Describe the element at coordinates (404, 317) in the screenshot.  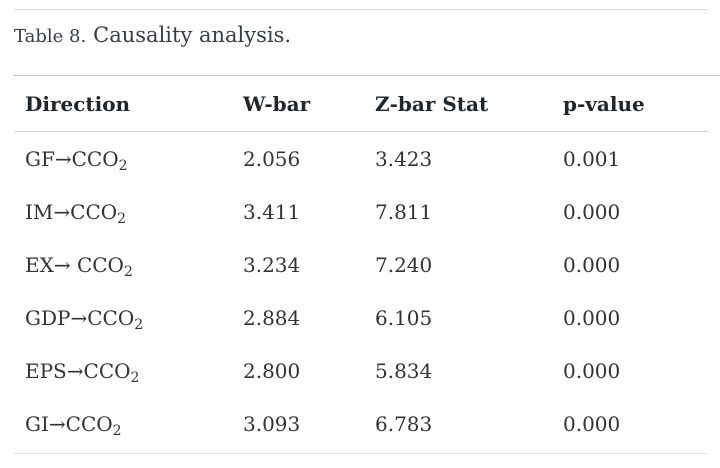
I see `z-bar-cell: 6.105` at that location.